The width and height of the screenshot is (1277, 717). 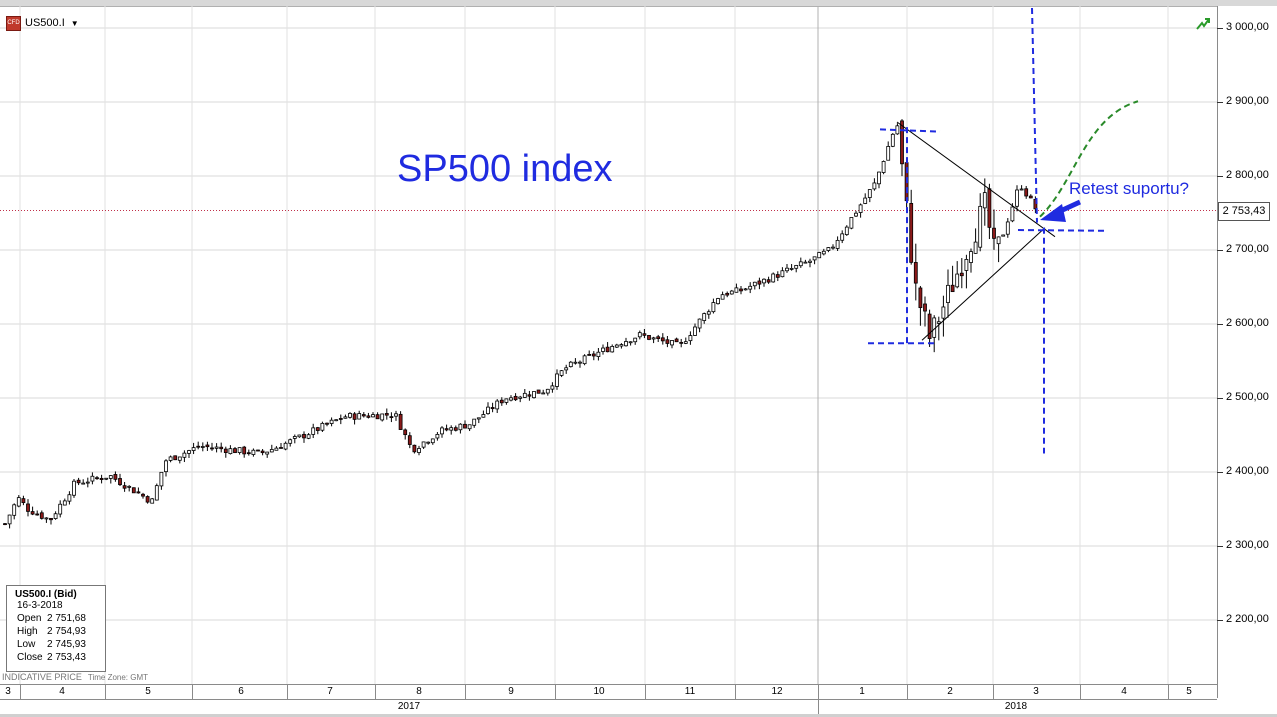 I want to click on chevron-down-icon: ▼, so click(x=74, y=23).